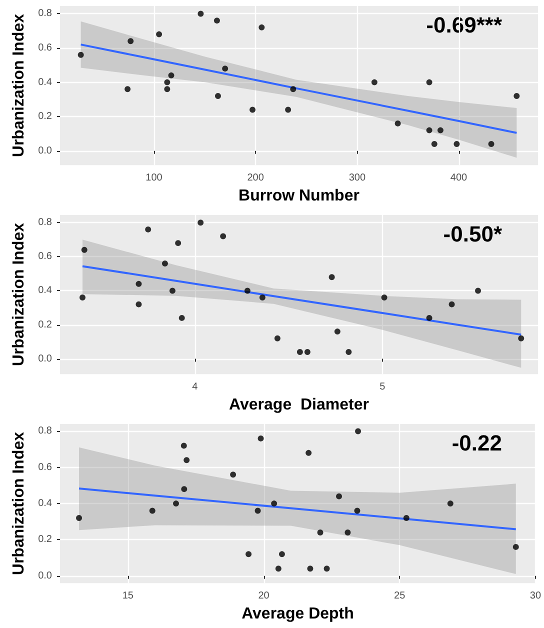 This screenshot has height=628, width=544. What do you see at coordinates (195, 387) in the screenshot?
I see `x-tick-label: 4` at bounding box center [195, 387].